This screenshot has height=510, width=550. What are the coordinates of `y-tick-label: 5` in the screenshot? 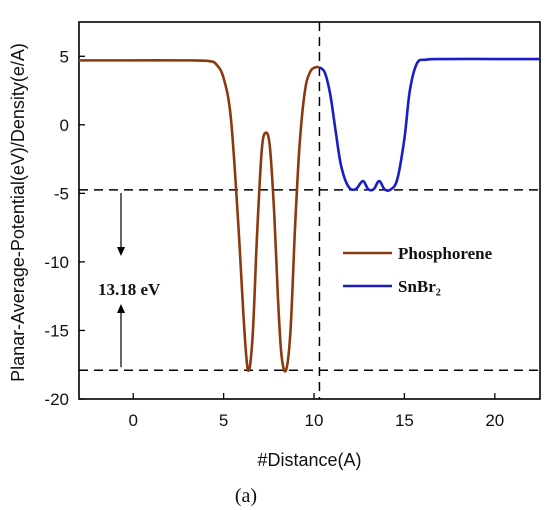 It's located at (64, 56).